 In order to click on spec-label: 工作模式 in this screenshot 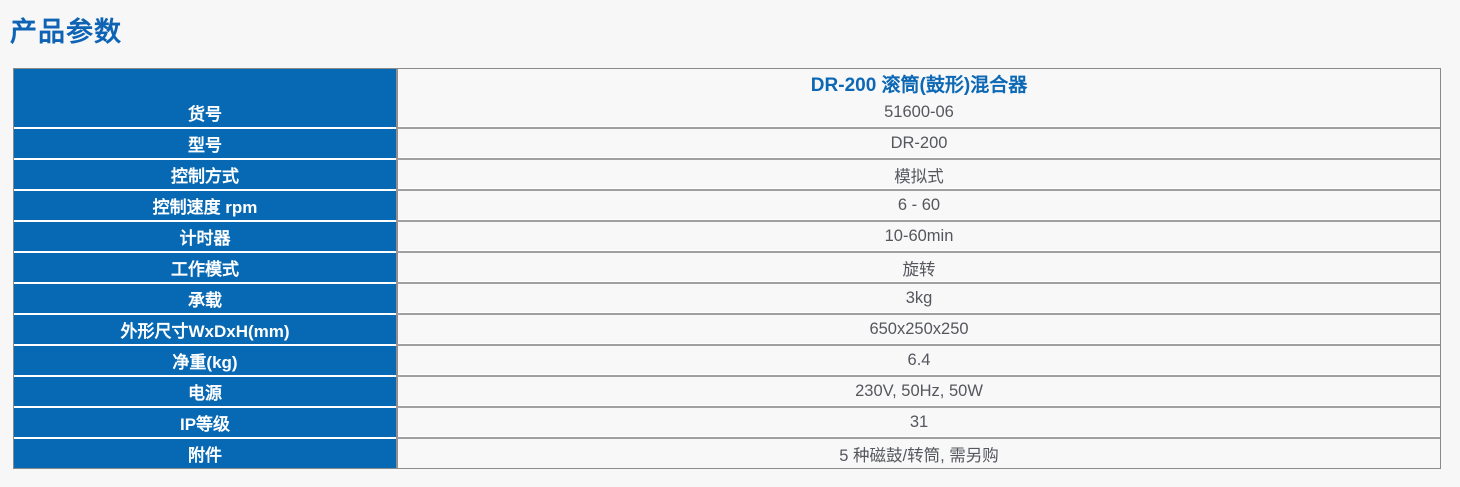, I will do `click(205, 268)`.